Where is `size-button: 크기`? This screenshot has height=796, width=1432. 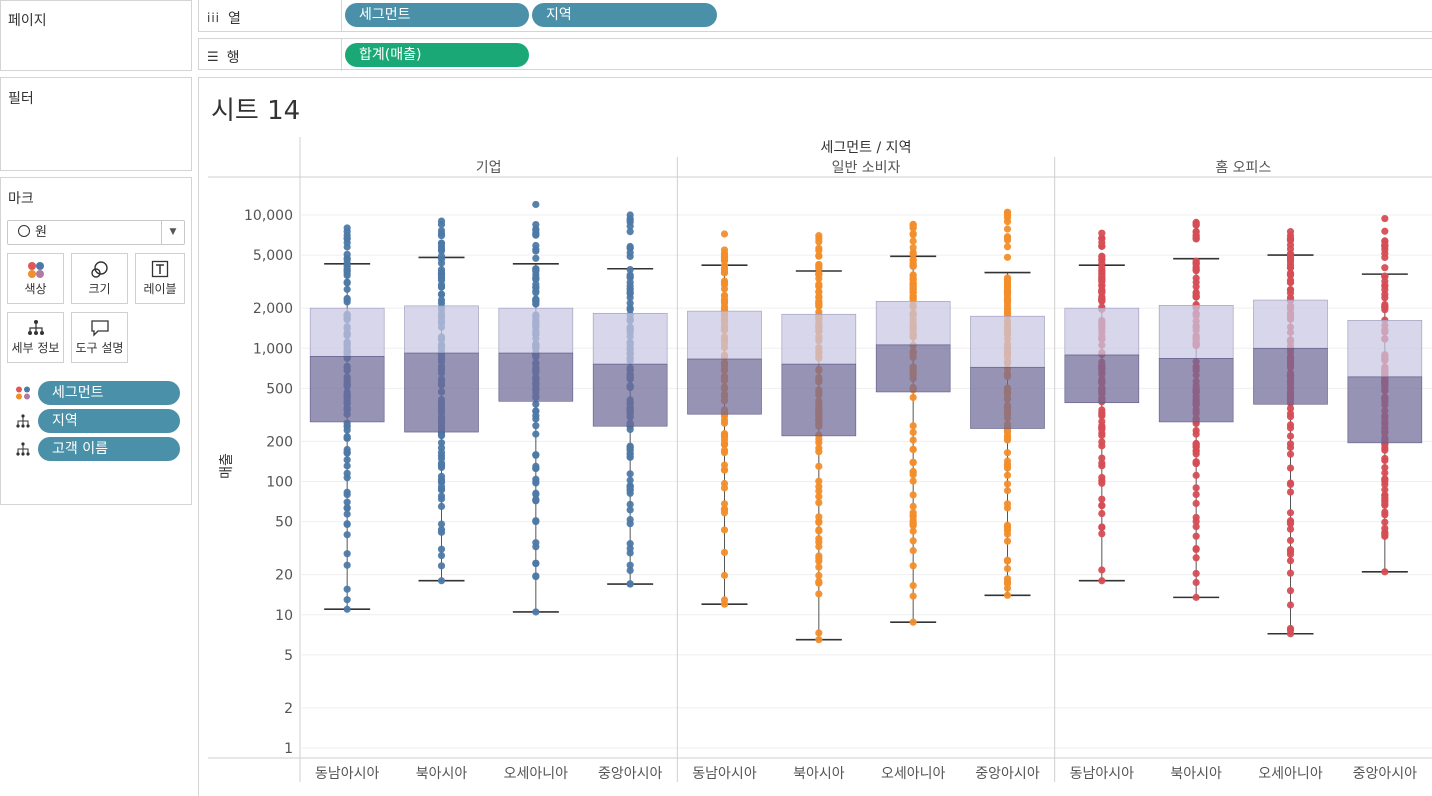
size-button: 크기 is located at coordinates (99, 278).